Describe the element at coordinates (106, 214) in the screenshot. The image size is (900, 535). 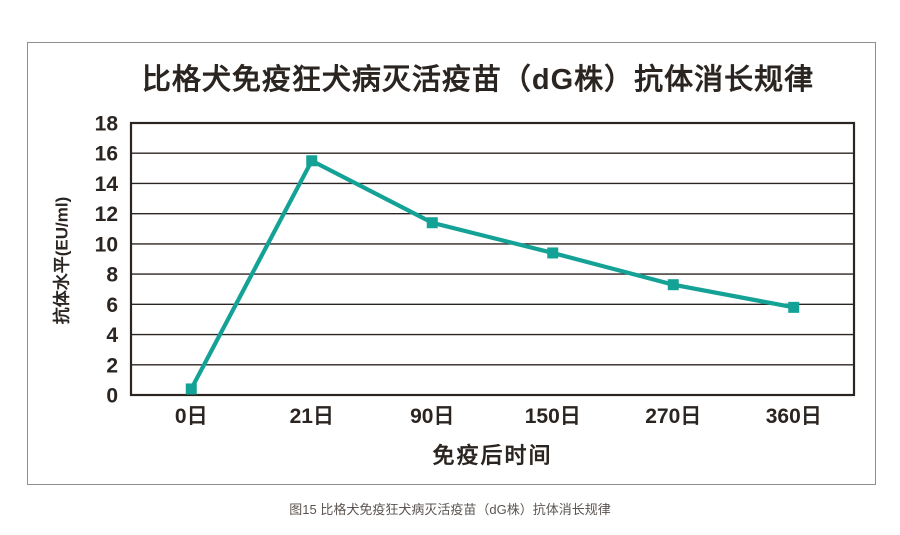
I see `y-tick-label: 12` at that location.